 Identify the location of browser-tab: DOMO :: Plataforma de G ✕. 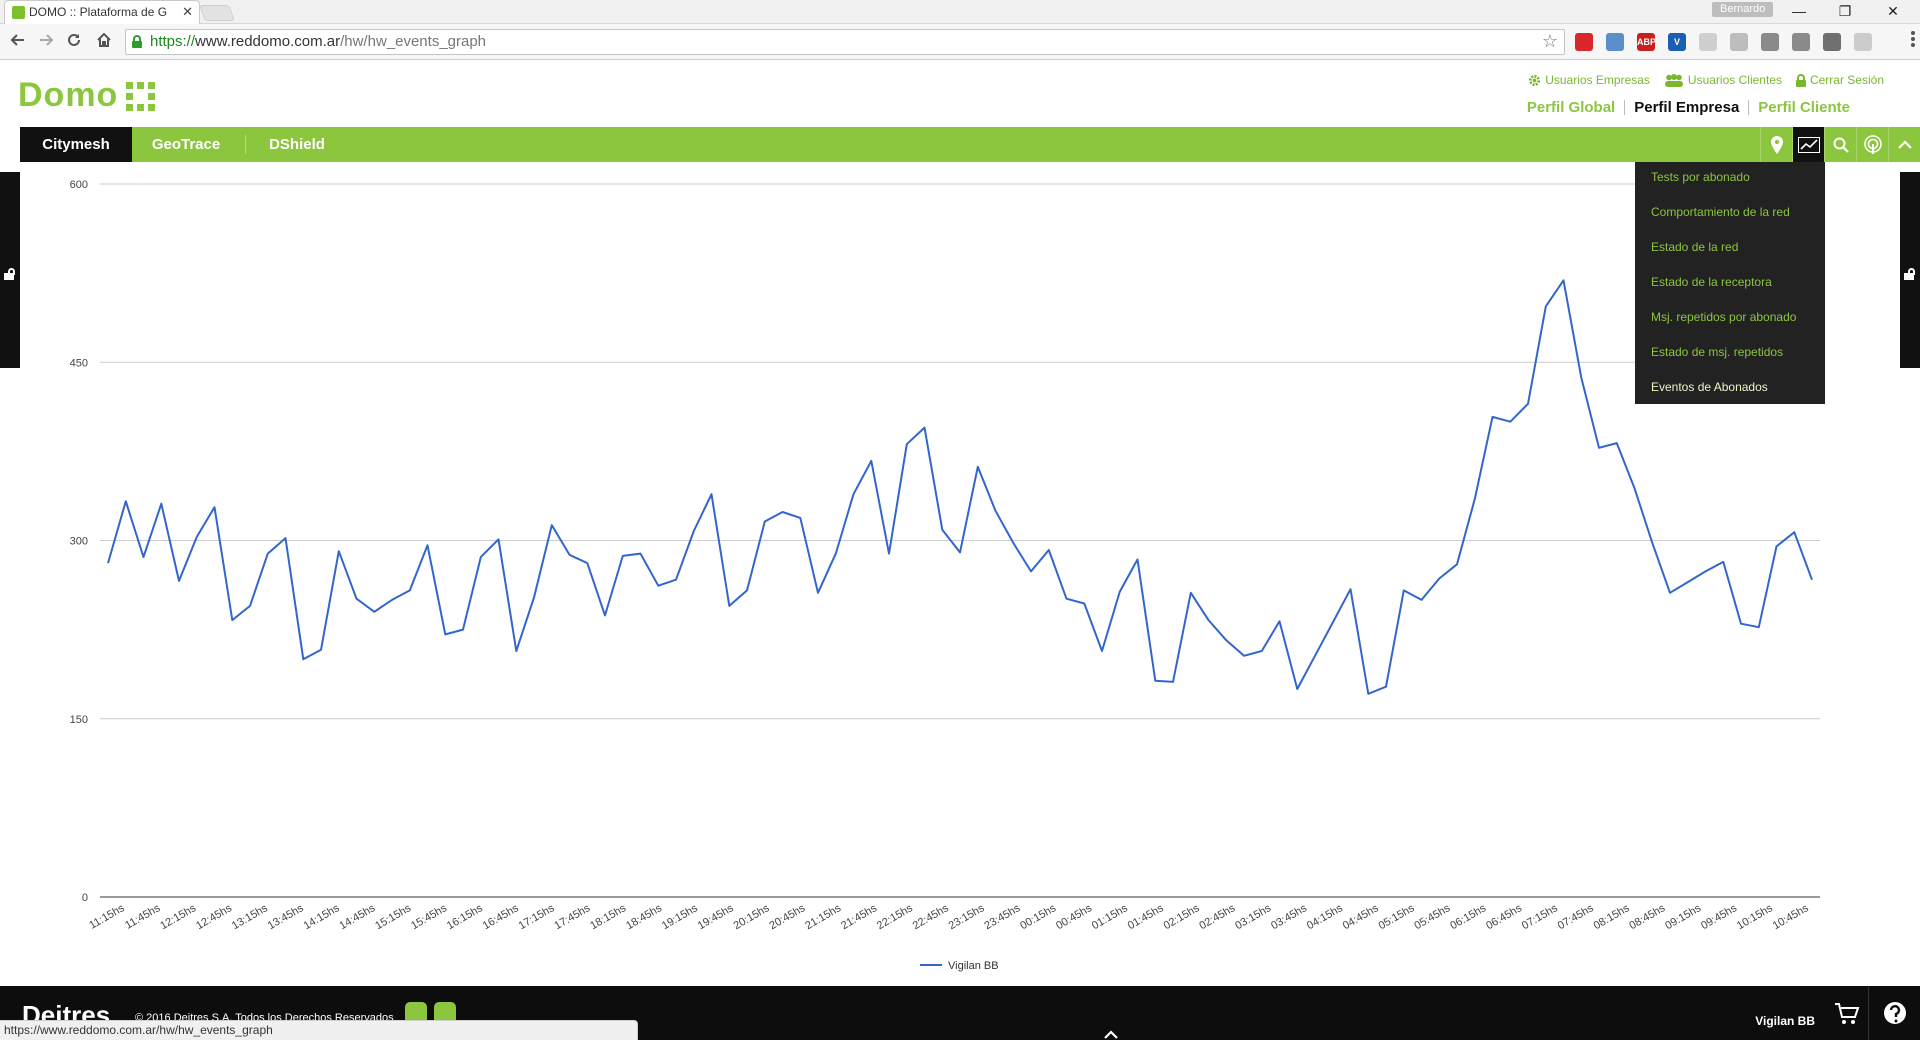
(102, 12).